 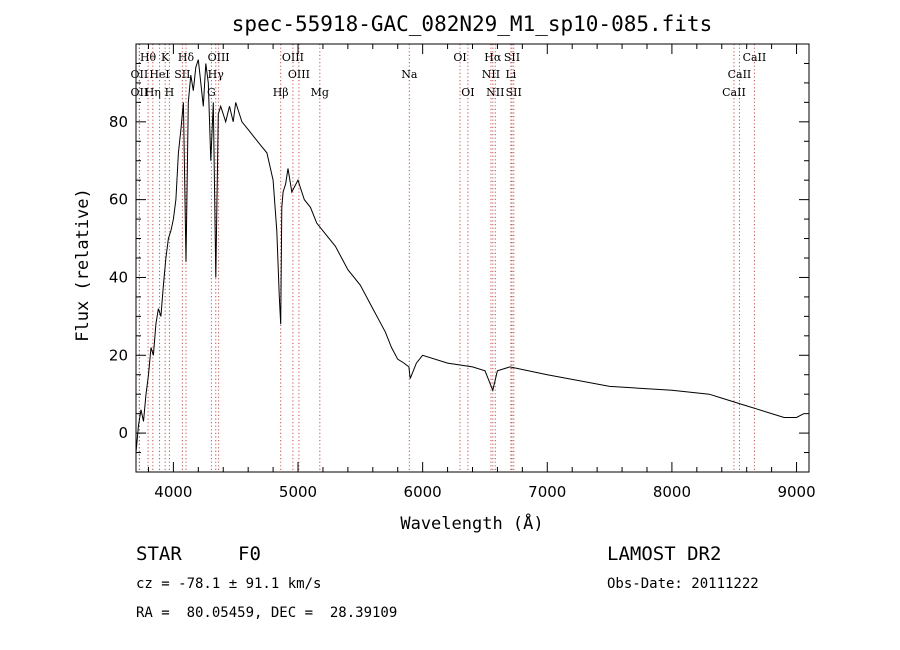 What do you see at coordinates (186, 57) in the screenshot?
I see `spectral-line-label: Hδ` at bounding box center [186, 57].